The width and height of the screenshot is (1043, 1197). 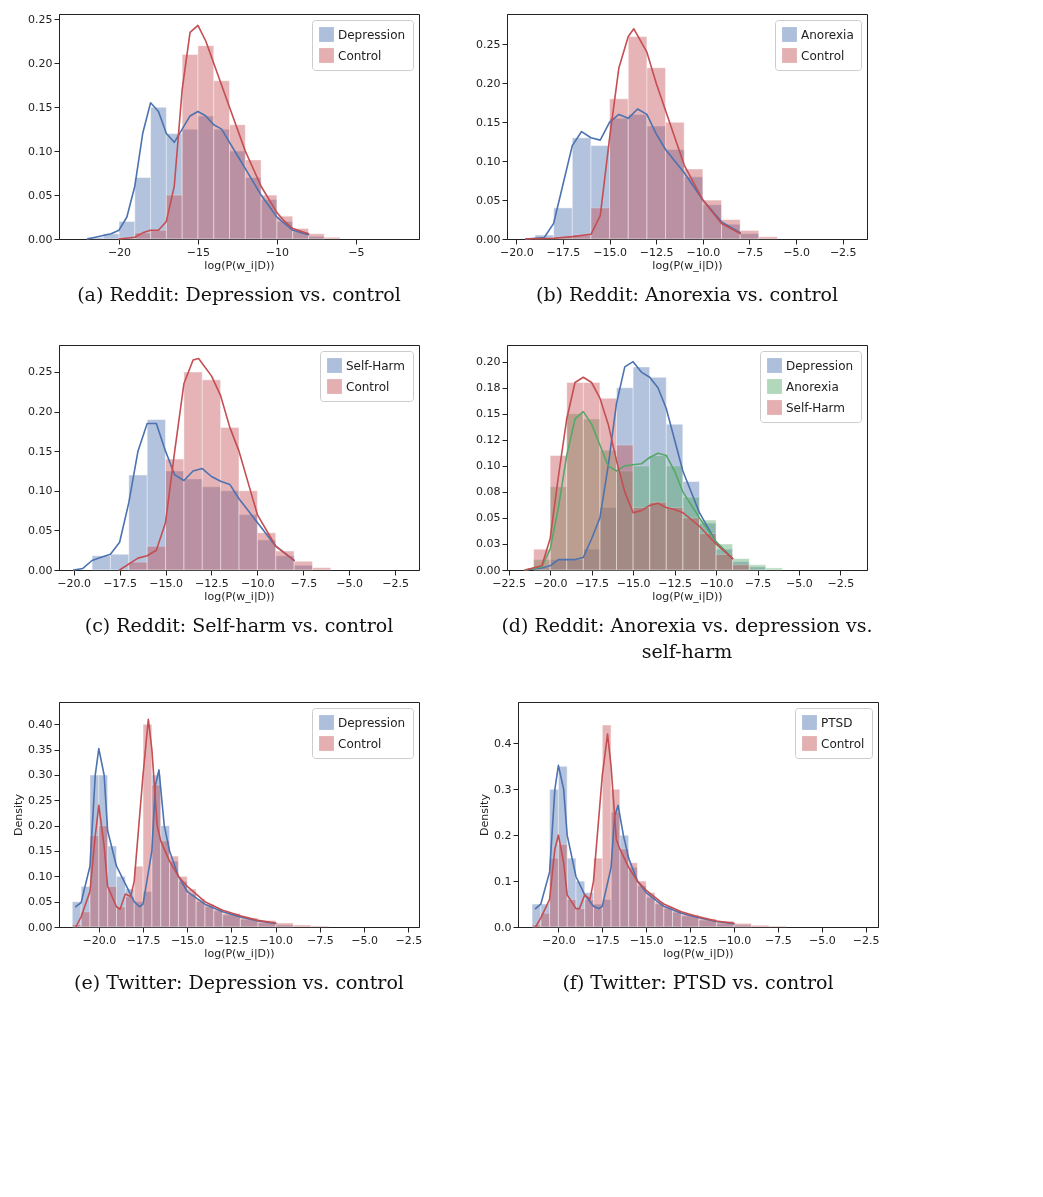 I want to click on y-tick-label: 0.12, so click(x=488, y=440).